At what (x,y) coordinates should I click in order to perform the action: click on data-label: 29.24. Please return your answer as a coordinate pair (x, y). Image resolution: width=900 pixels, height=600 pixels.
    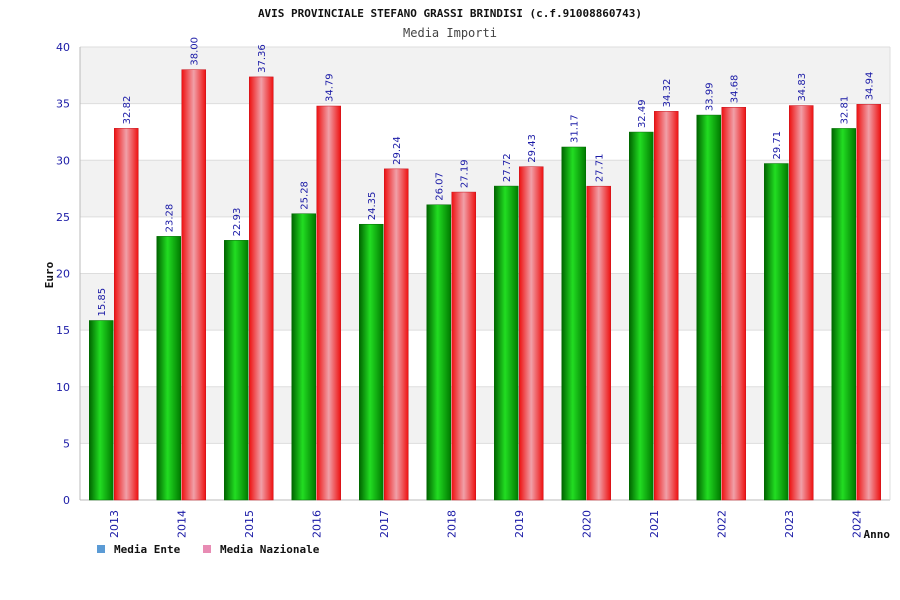
    Looking at the image, I should click on (397, 150).